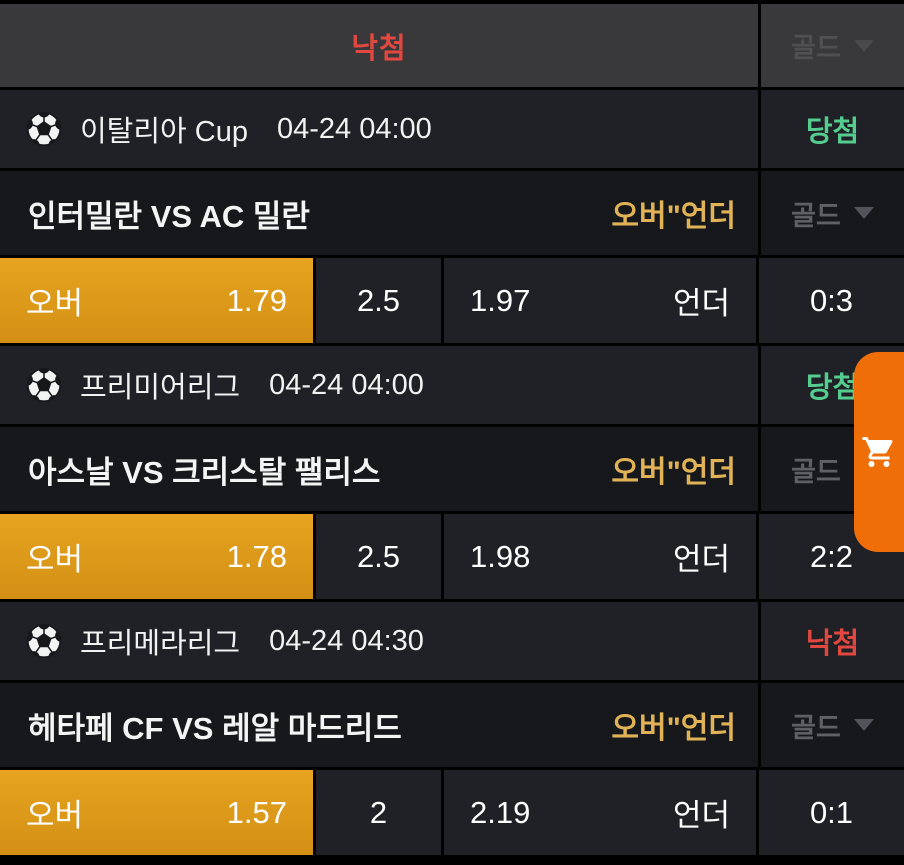 The height and width of the screenshot is (865, 904). I want to click on league-header-row: 프리메라리그 04-24 04:30 낙첨, so click(452, 641).